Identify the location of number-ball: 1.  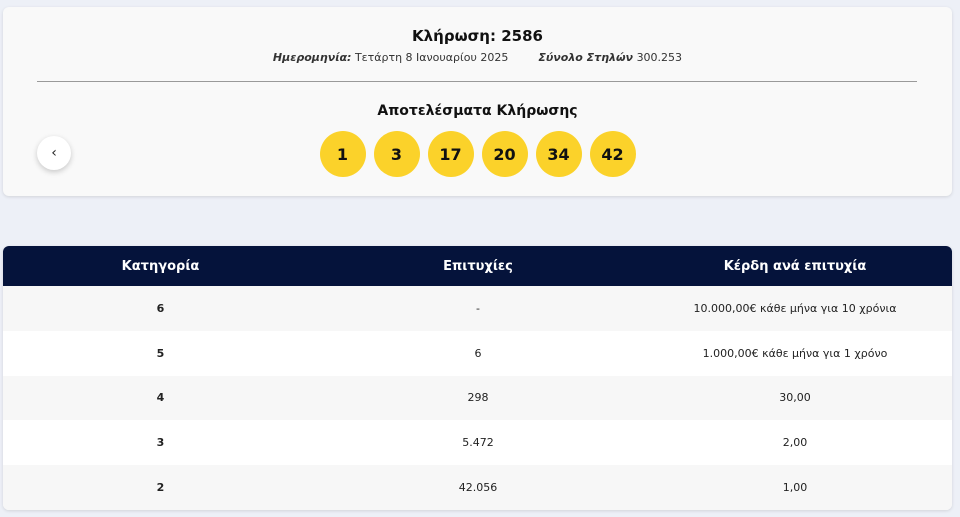
(342, 154).